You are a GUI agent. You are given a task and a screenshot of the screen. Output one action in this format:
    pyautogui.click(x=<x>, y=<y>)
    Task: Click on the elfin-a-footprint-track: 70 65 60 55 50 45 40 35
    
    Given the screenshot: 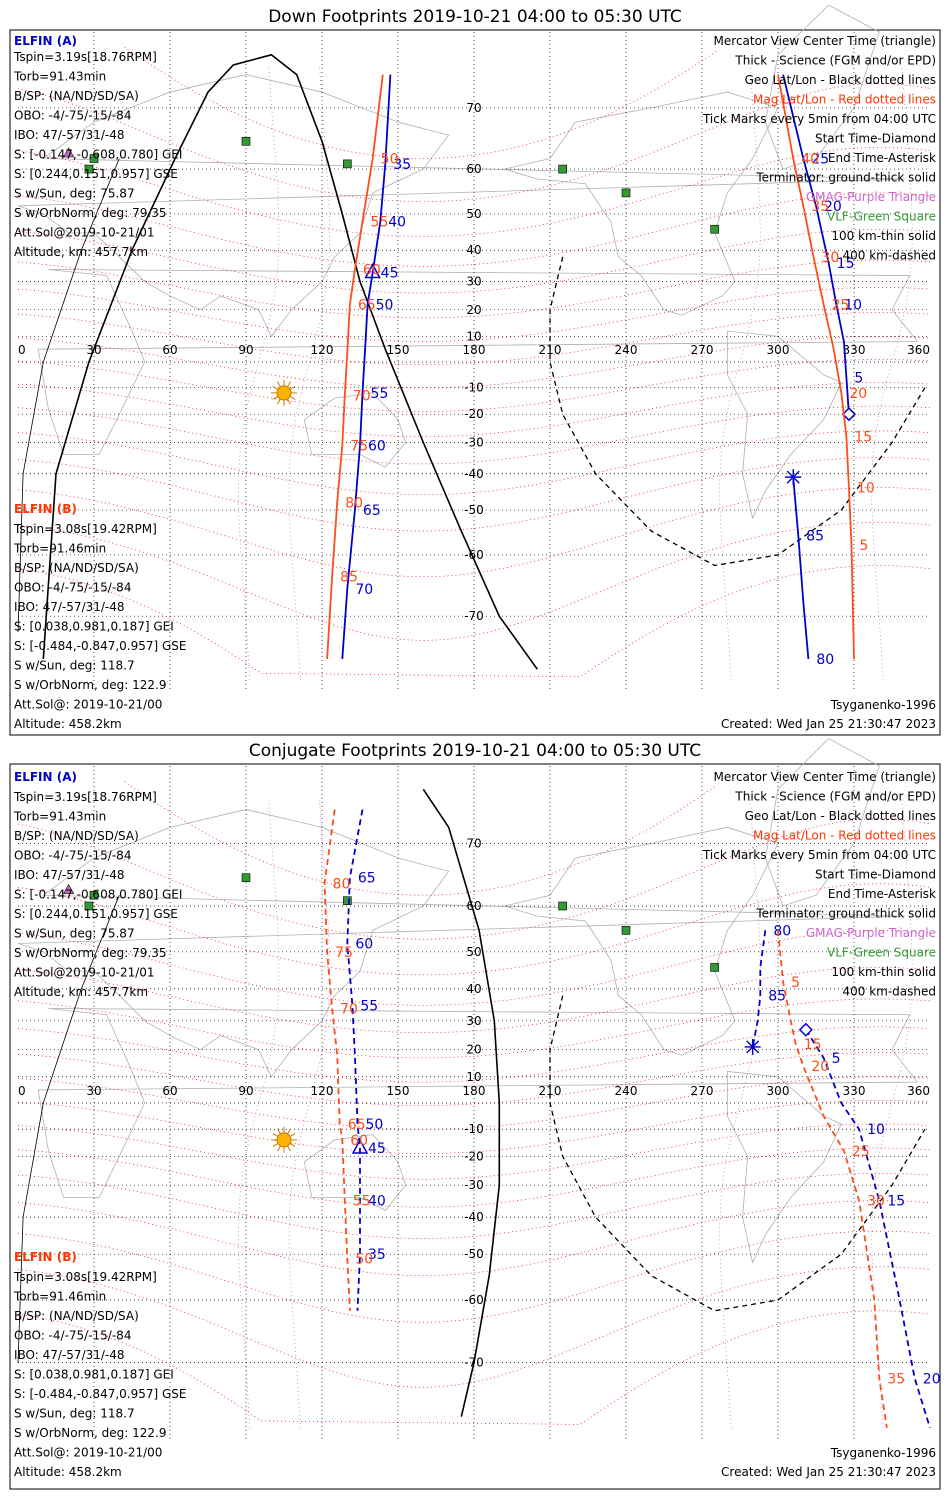 What is the action you would take?
    pyautogui.click(x=376, y=367)
    